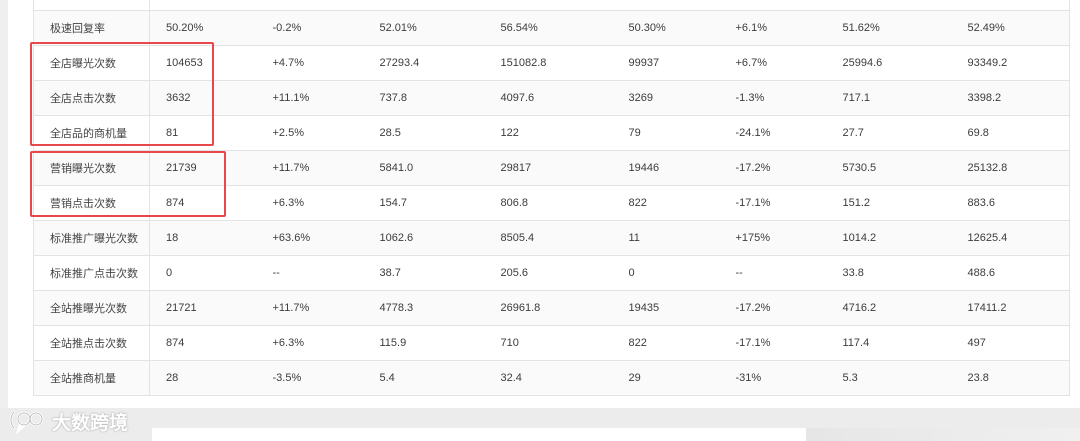 The height and width of the screenshot is (441, 1080). Describe the element at coordinates (310, 168) in the screenshot. I see `metric-value: +11.7%` at that location.